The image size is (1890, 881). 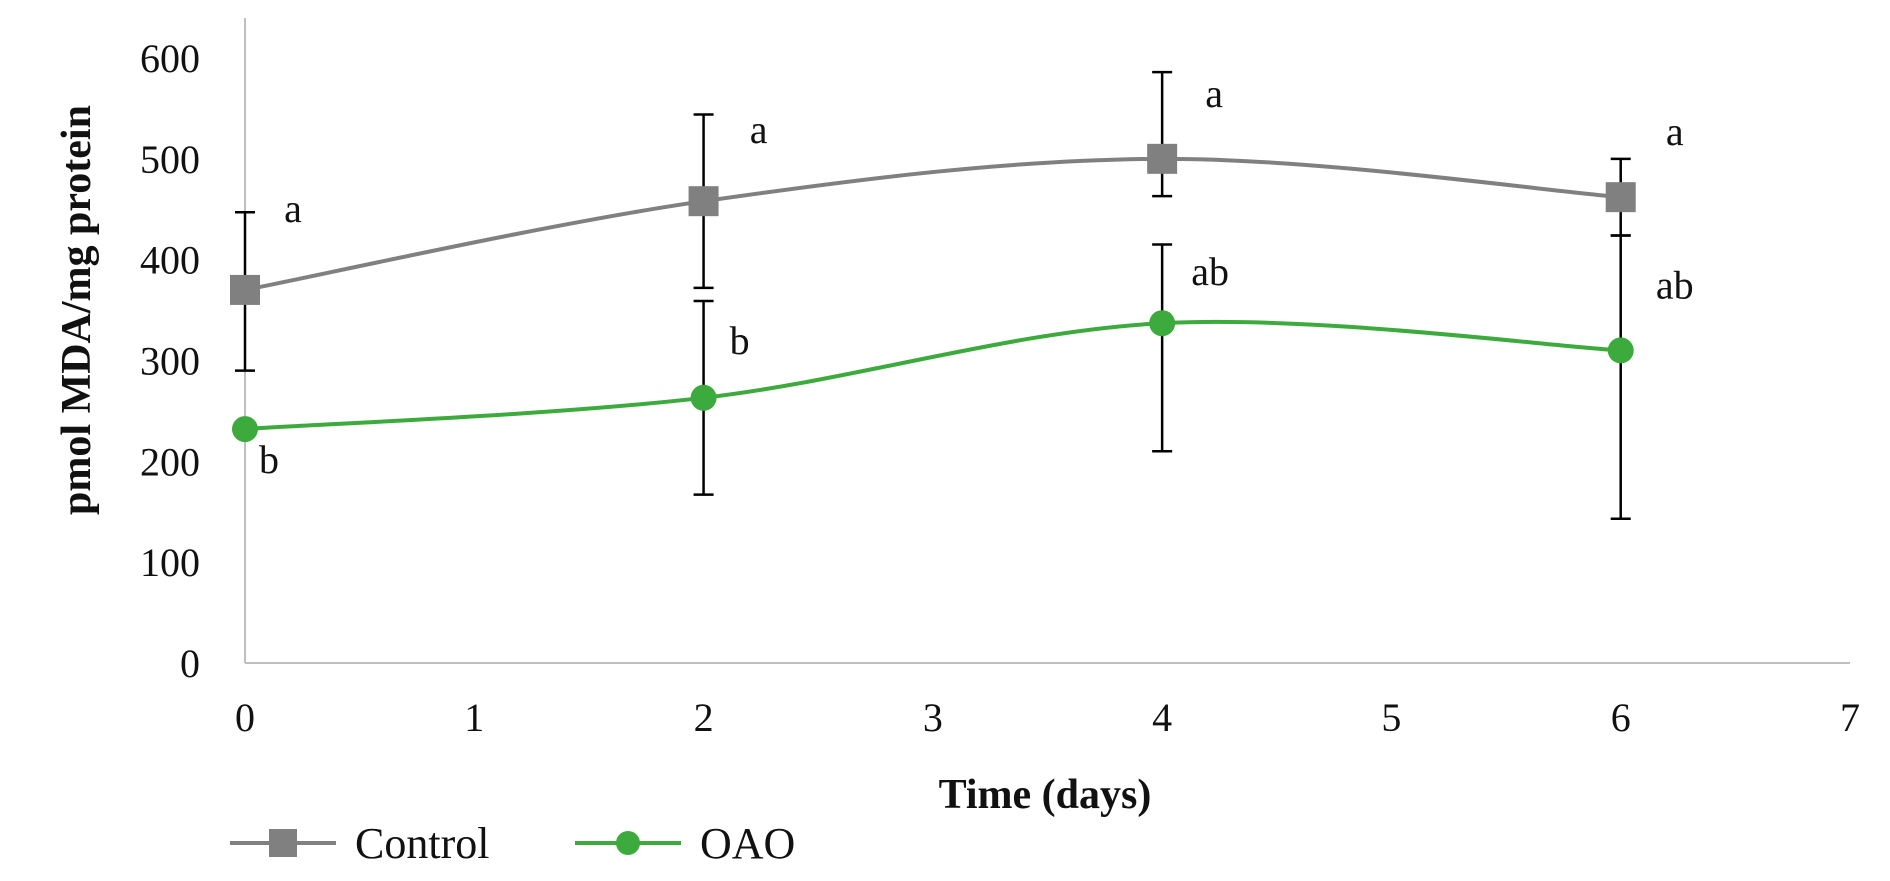 I want to click on legend-item-control: Control, so click(x=359, y=843).